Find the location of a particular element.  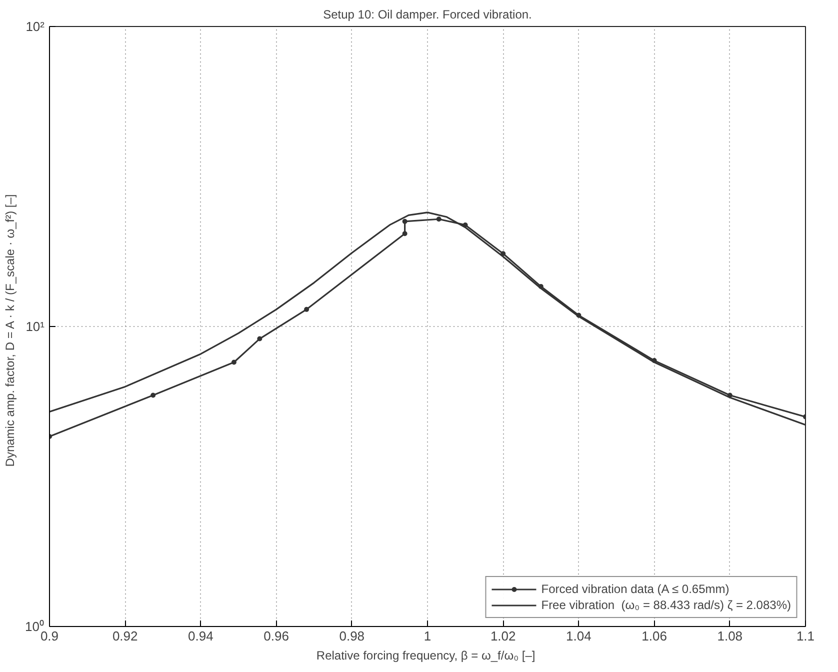

x-tick-label: 1 is located at coordinates (428, 636).